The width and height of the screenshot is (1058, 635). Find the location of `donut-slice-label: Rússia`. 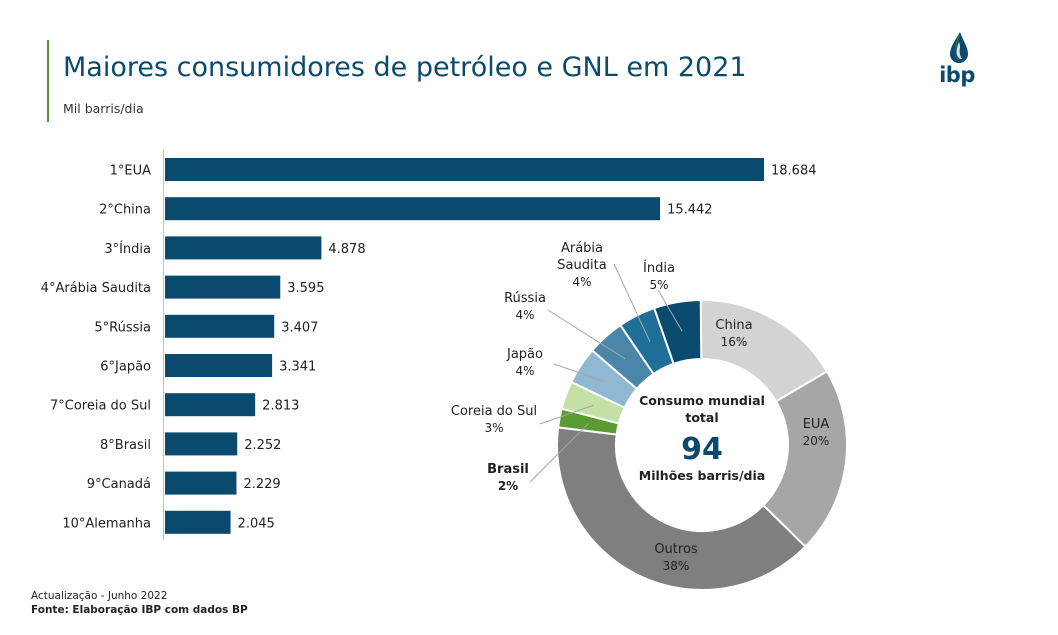

donut-slice-label: Rússia is located at coordinates (525, 298).